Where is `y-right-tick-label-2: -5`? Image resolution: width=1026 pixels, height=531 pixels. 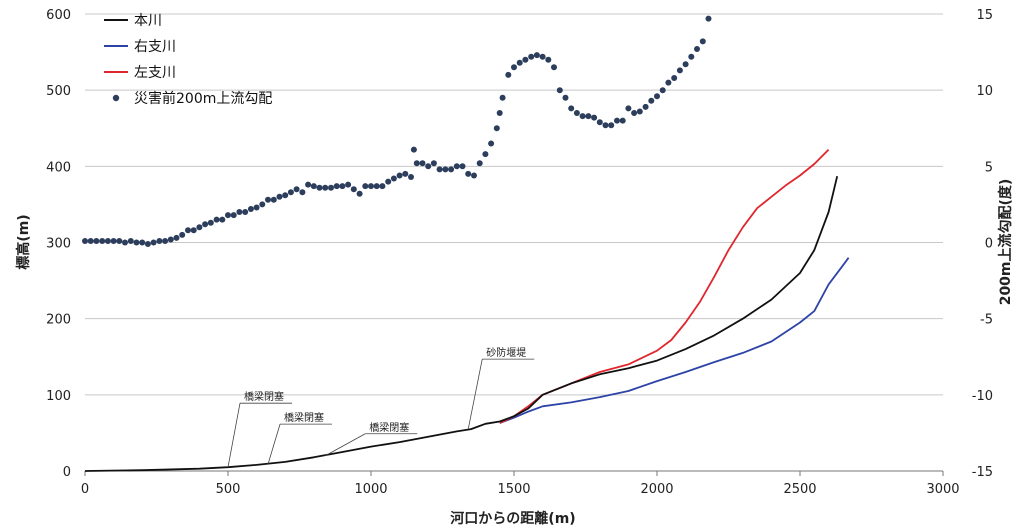 y-right-tick-label-2: -5 is located at coordinates (986, 320).